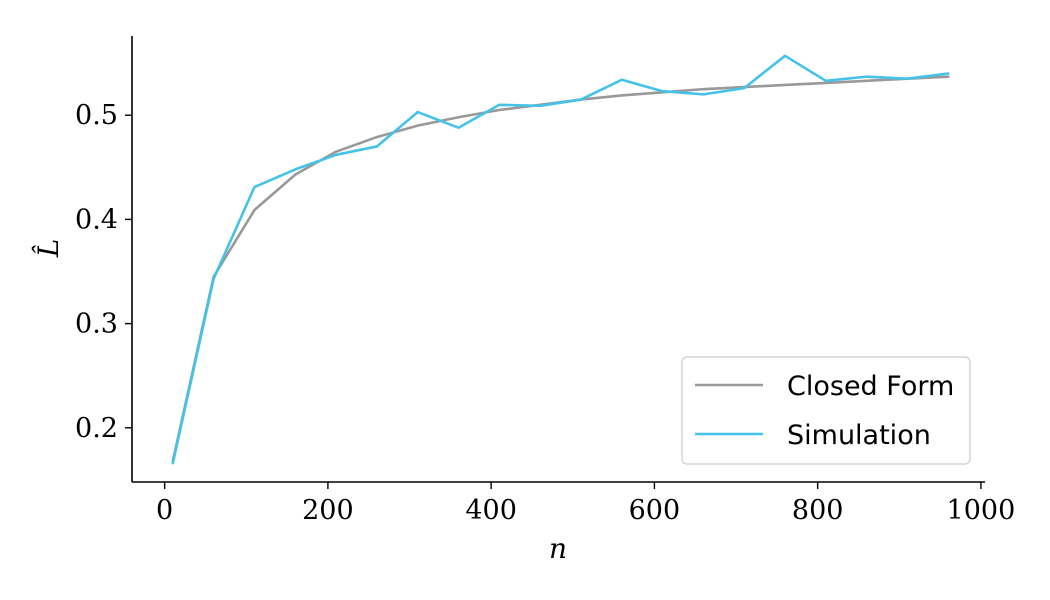 Image resolution: width=1050 pixels, height=600 pixels. I want to click on y-axis-title: L̂, so click(48, 249).